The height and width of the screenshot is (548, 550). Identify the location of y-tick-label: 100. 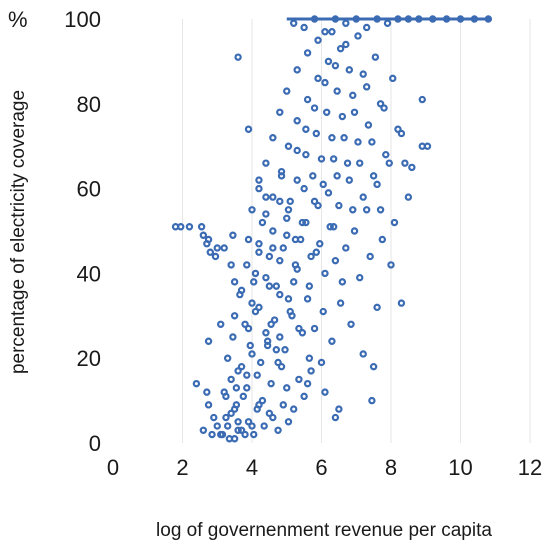
(82, 19).